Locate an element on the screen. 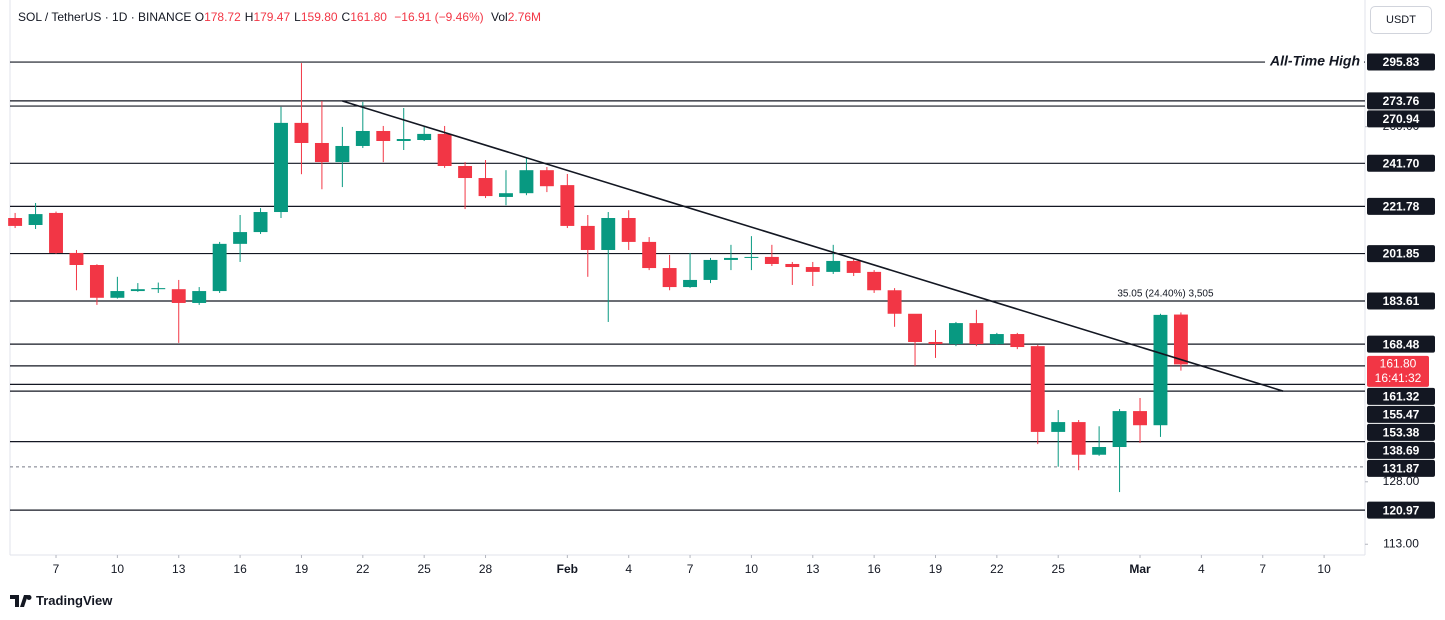 This screenshot has height=620, width=1445. level-label: 168.48 is located at coordinates (1401, 344).